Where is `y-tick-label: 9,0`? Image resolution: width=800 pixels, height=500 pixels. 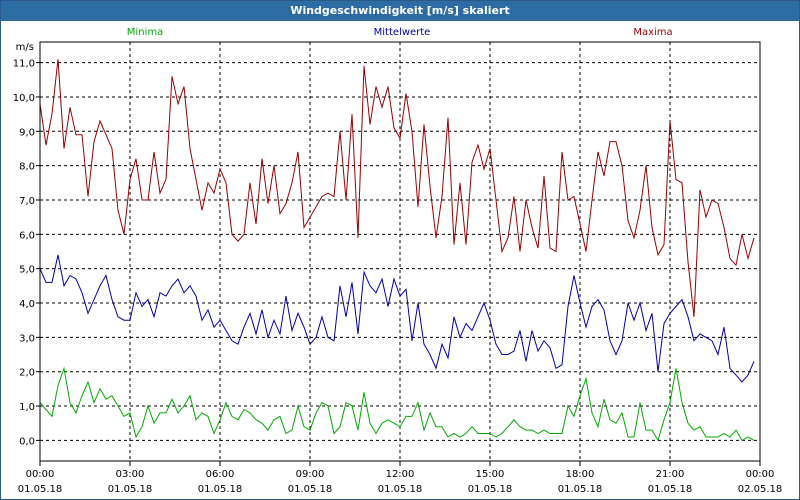
y-tick-label: 9,0 is located at coordinates (27, 132).